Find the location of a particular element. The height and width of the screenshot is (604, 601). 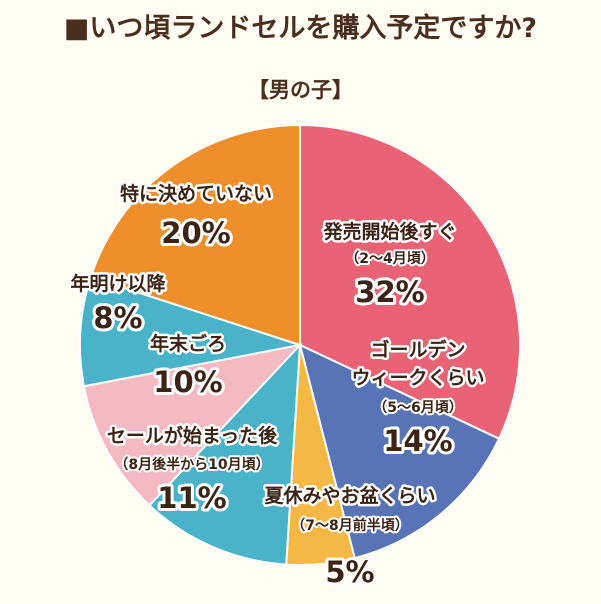

slice-percent: 10% is located at coordinates (187, 382).